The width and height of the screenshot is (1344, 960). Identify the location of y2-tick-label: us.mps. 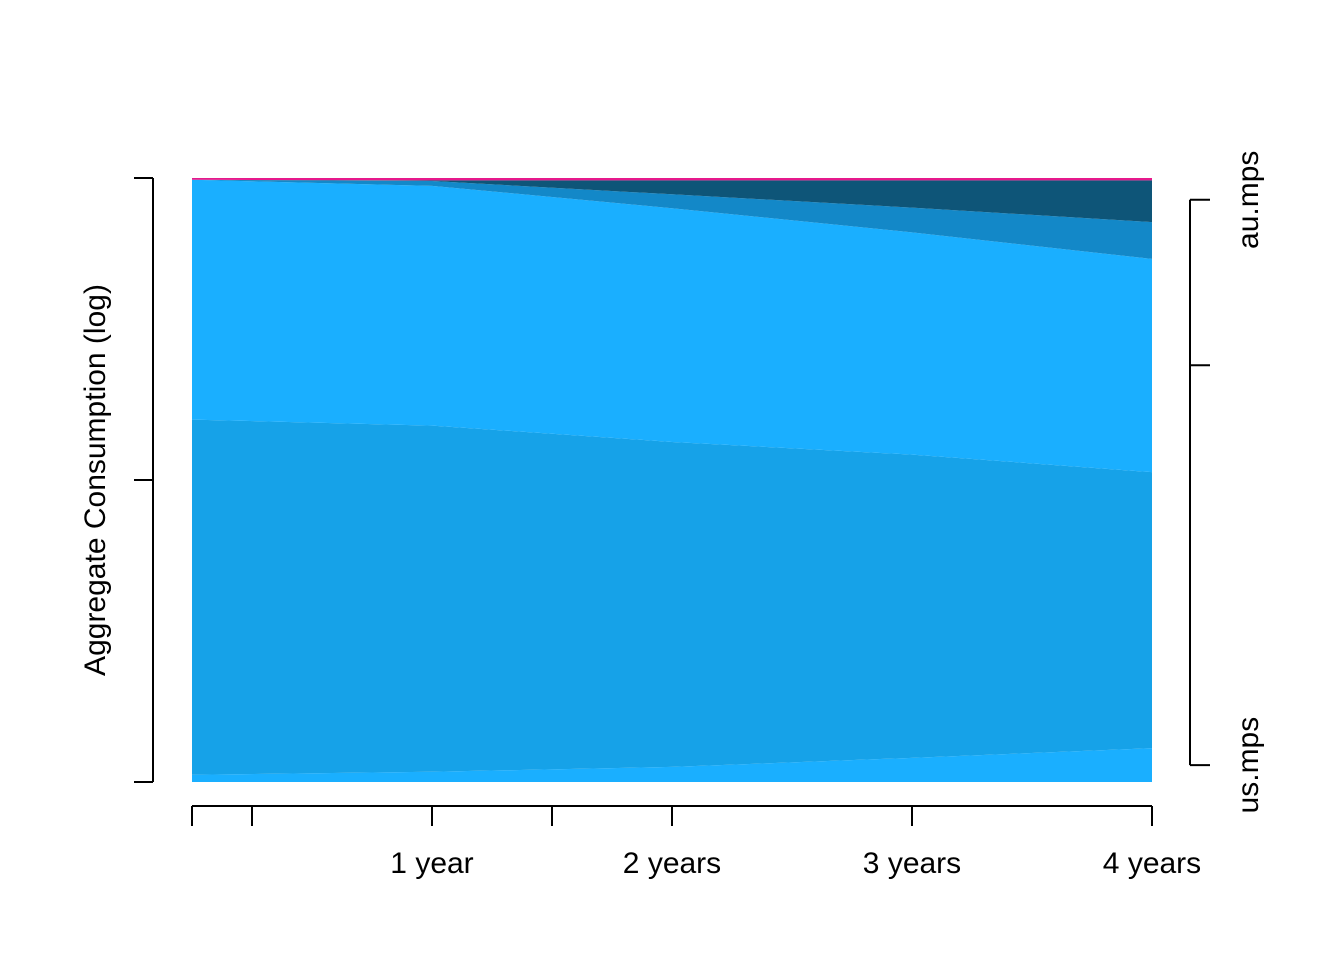
(1248, 765).